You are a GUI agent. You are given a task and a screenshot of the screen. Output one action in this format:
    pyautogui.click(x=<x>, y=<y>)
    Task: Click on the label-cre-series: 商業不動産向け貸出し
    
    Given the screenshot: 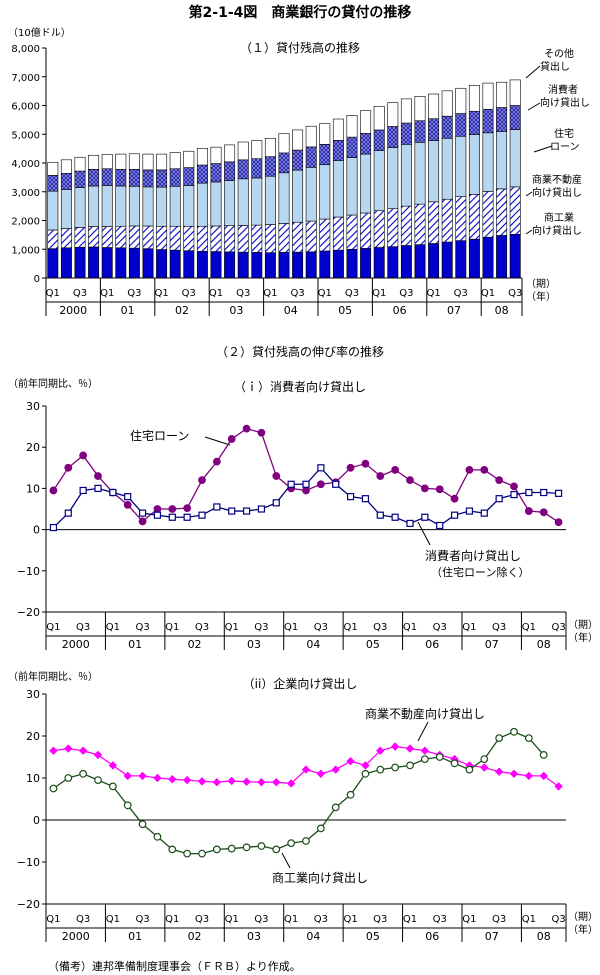 What is the action you would take?
    pyautogui.click(x=425, y=713)
    